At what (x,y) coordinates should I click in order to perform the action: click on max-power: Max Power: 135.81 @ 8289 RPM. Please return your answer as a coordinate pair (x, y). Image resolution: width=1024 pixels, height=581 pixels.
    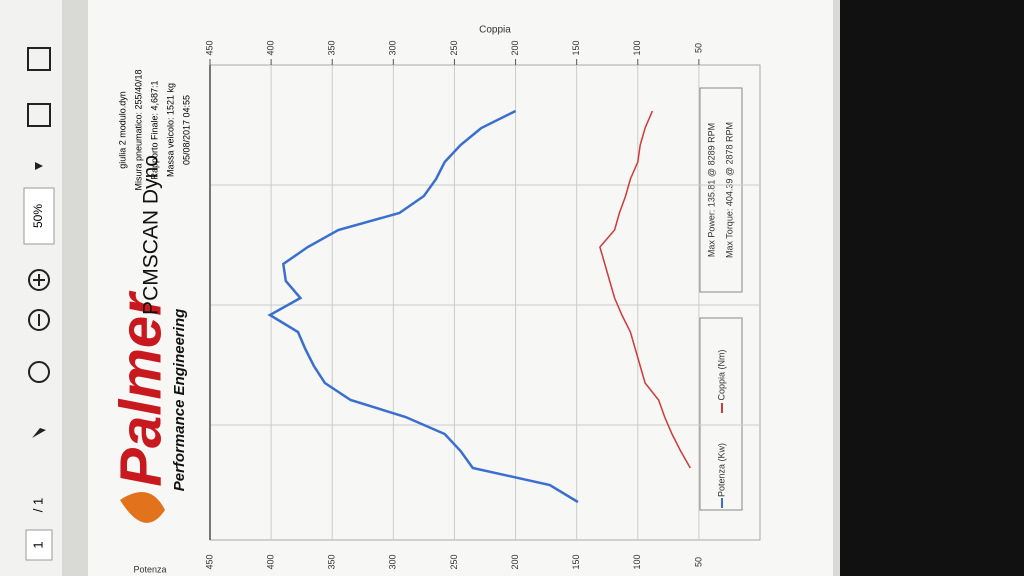
    Looking at the image, I should click on (711, 190).